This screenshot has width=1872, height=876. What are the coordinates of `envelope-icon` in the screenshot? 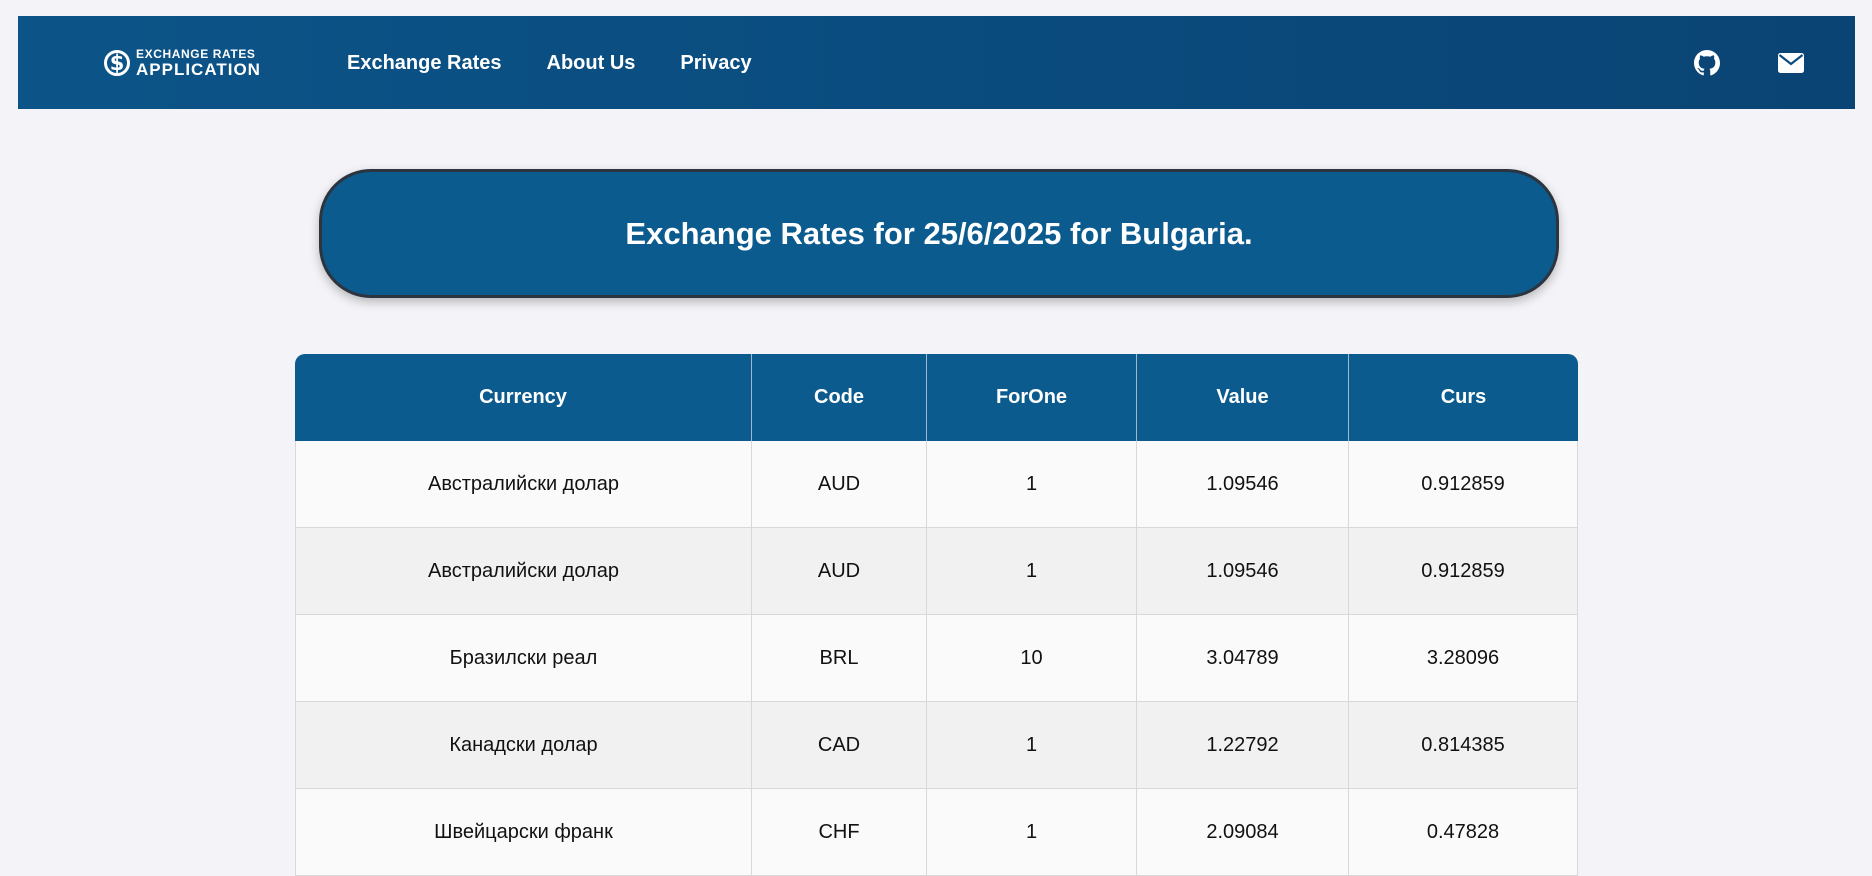 It's located at (1791, 63).